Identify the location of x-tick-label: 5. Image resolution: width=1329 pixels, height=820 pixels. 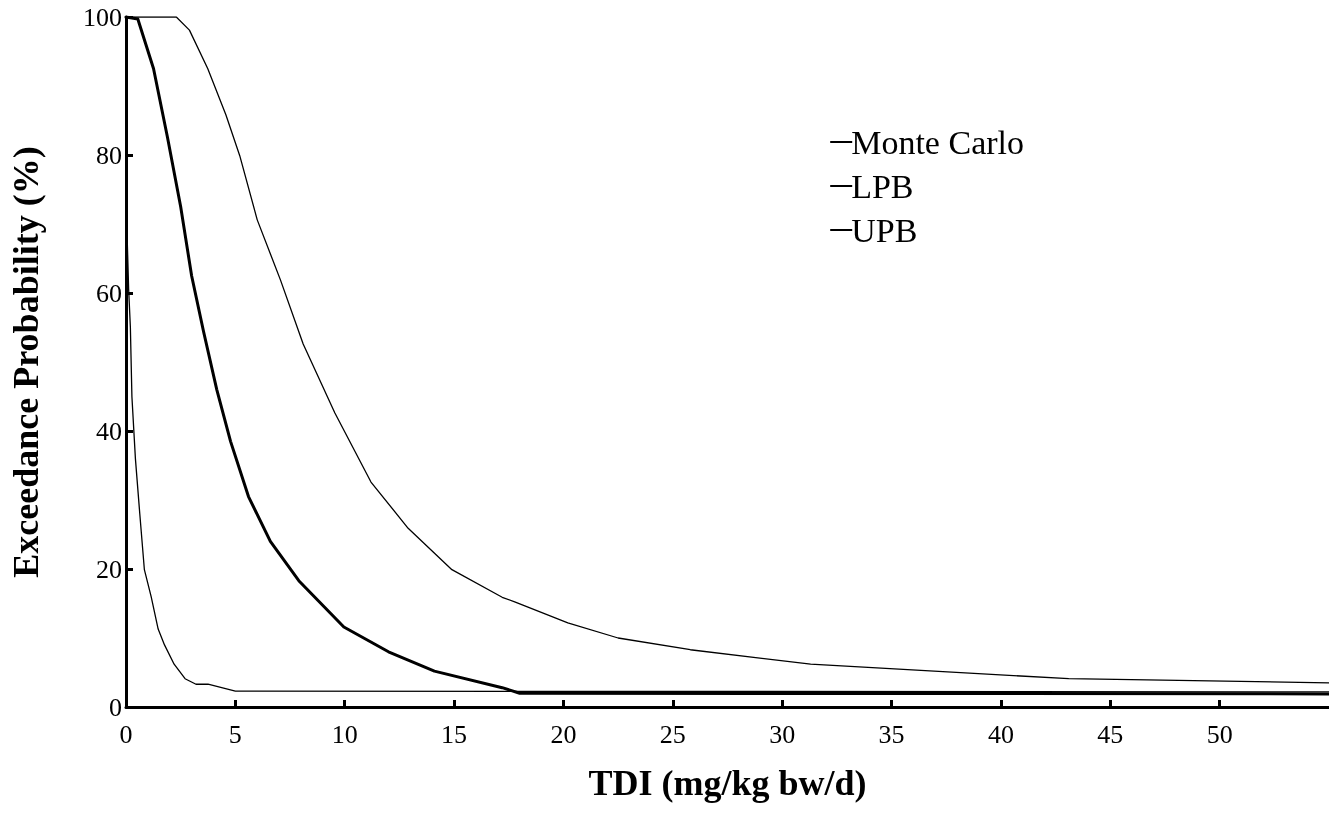
(235, 734).